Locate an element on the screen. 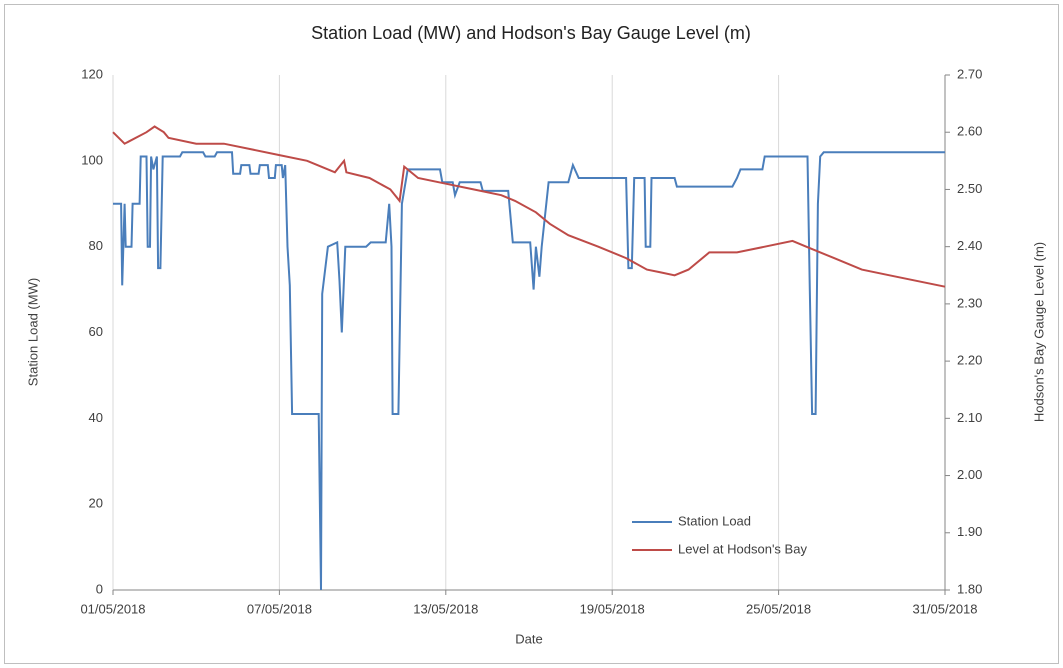  y-tick-label: 0 is located at coordinates (99, 588).